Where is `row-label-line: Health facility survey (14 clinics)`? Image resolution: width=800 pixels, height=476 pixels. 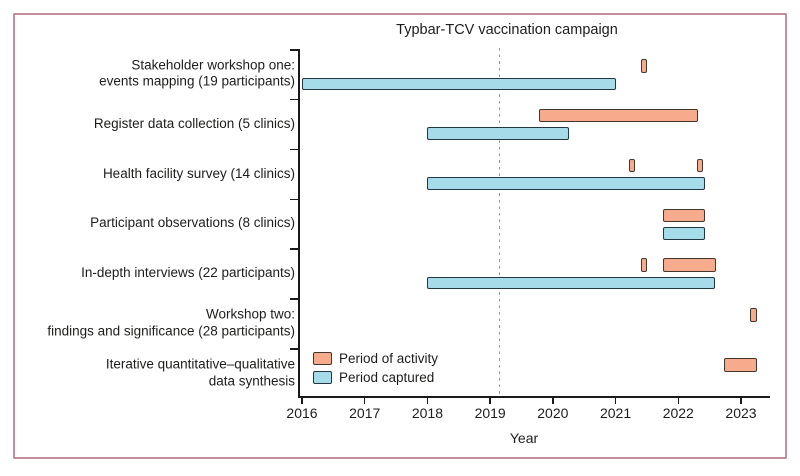
row-label-line: Health facility survey (14 clinics) is located at coordinates (198, 173).